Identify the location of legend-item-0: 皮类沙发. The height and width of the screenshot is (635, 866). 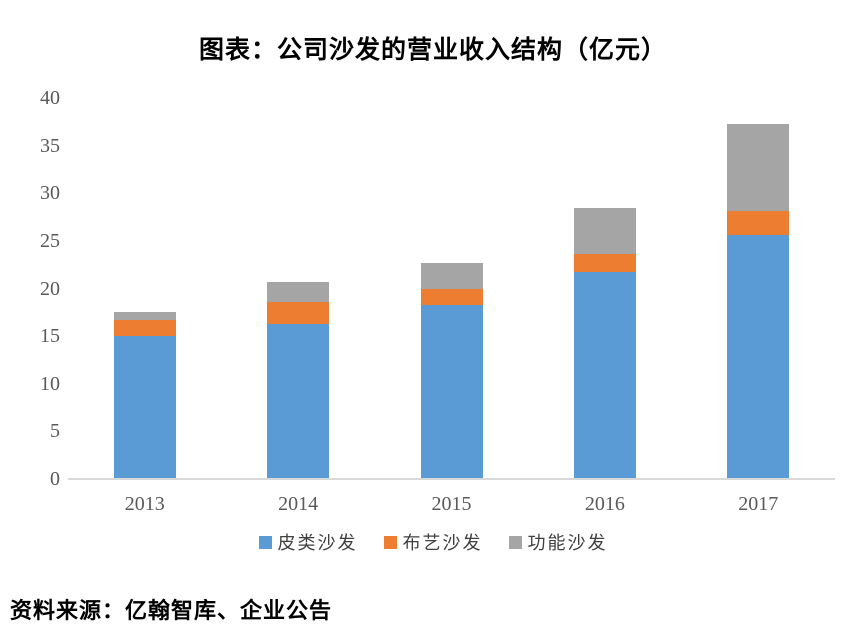
(308, 542).